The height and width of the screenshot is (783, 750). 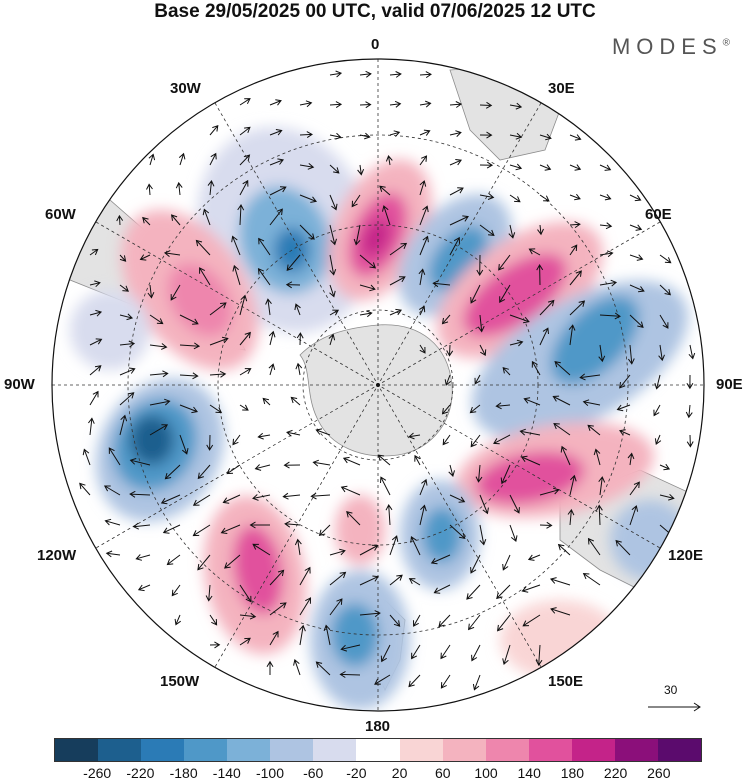 I want to click on colorbar-tick-label: 180, so click(x=572, y=773).